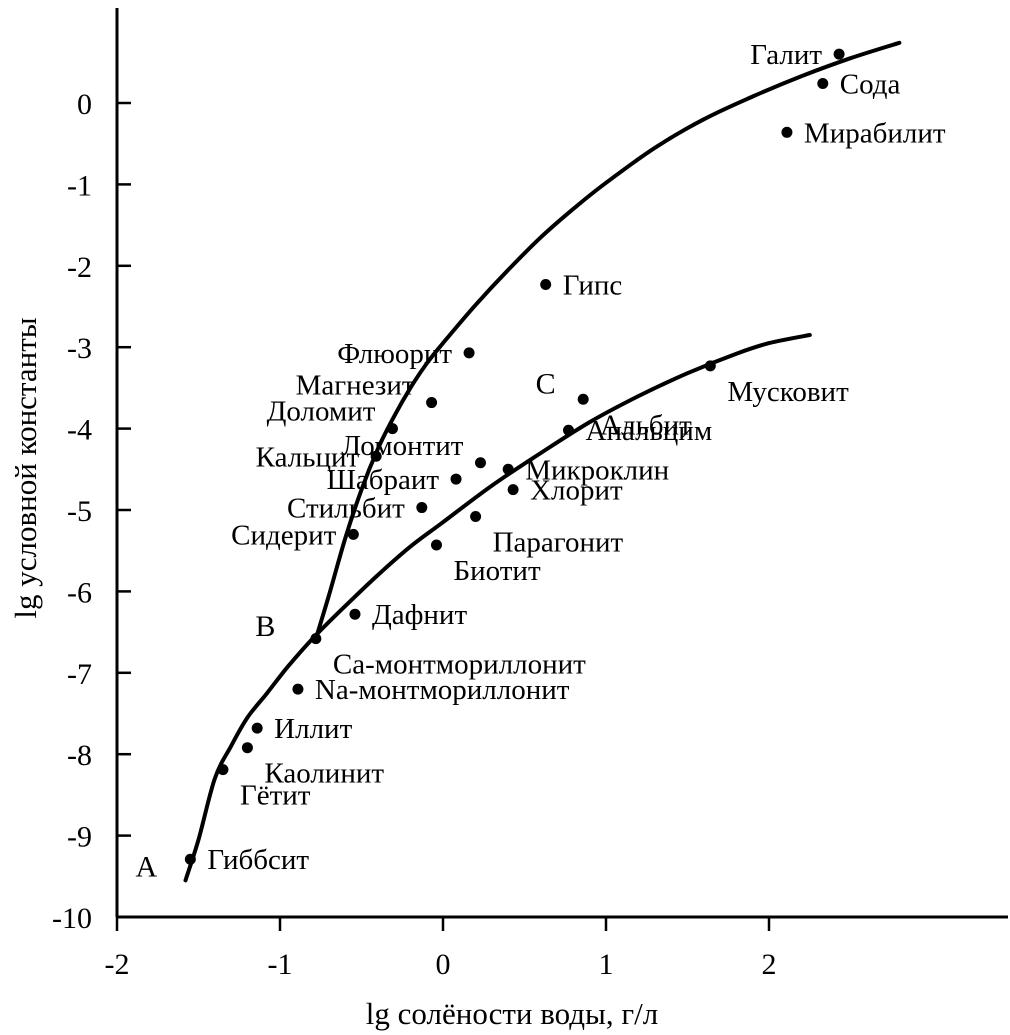  What do you see at coordinates (443, 964) in the screenshot?
I see `x-tick-label: 0` at bounding box center [443, 964].